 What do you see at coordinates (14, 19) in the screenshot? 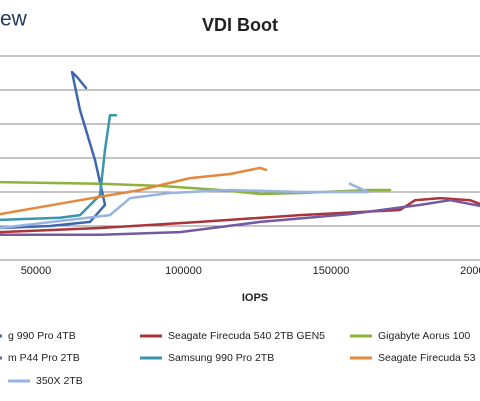
I see `logo-text: ew` at bounding box center [14, 19].